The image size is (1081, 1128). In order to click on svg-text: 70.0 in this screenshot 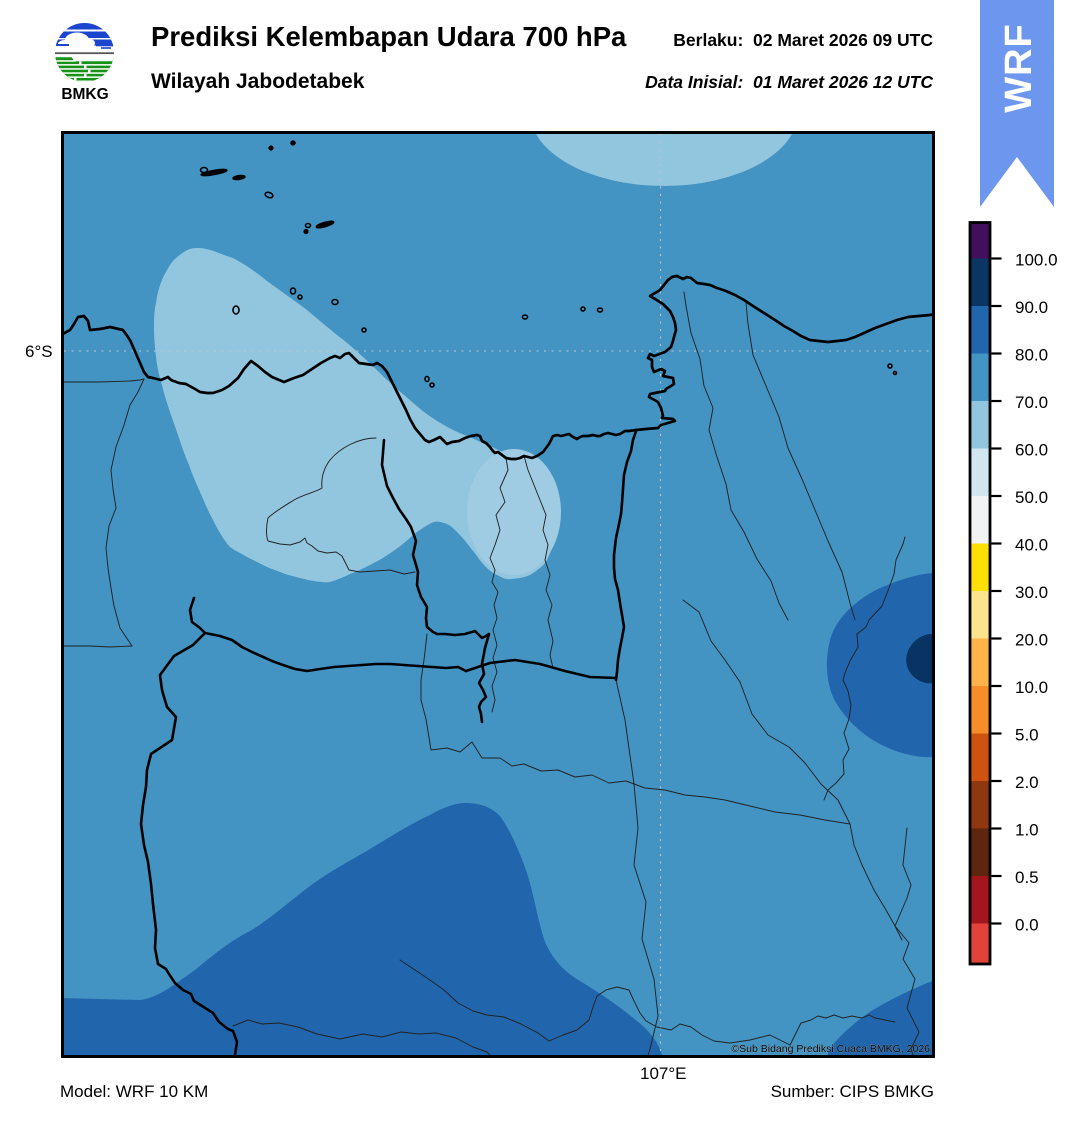, I will do `click(1031, 402)`.